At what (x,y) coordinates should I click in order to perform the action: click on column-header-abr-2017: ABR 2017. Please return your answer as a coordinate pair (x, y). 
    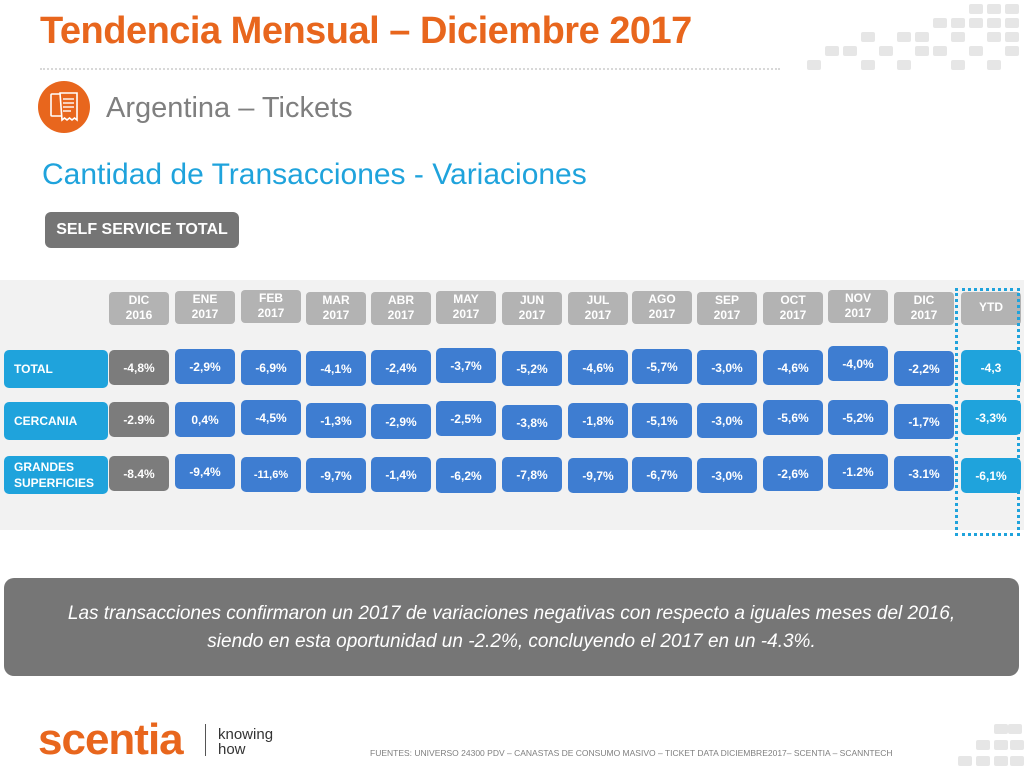
    Looking at the image, I should click on (401, 308).